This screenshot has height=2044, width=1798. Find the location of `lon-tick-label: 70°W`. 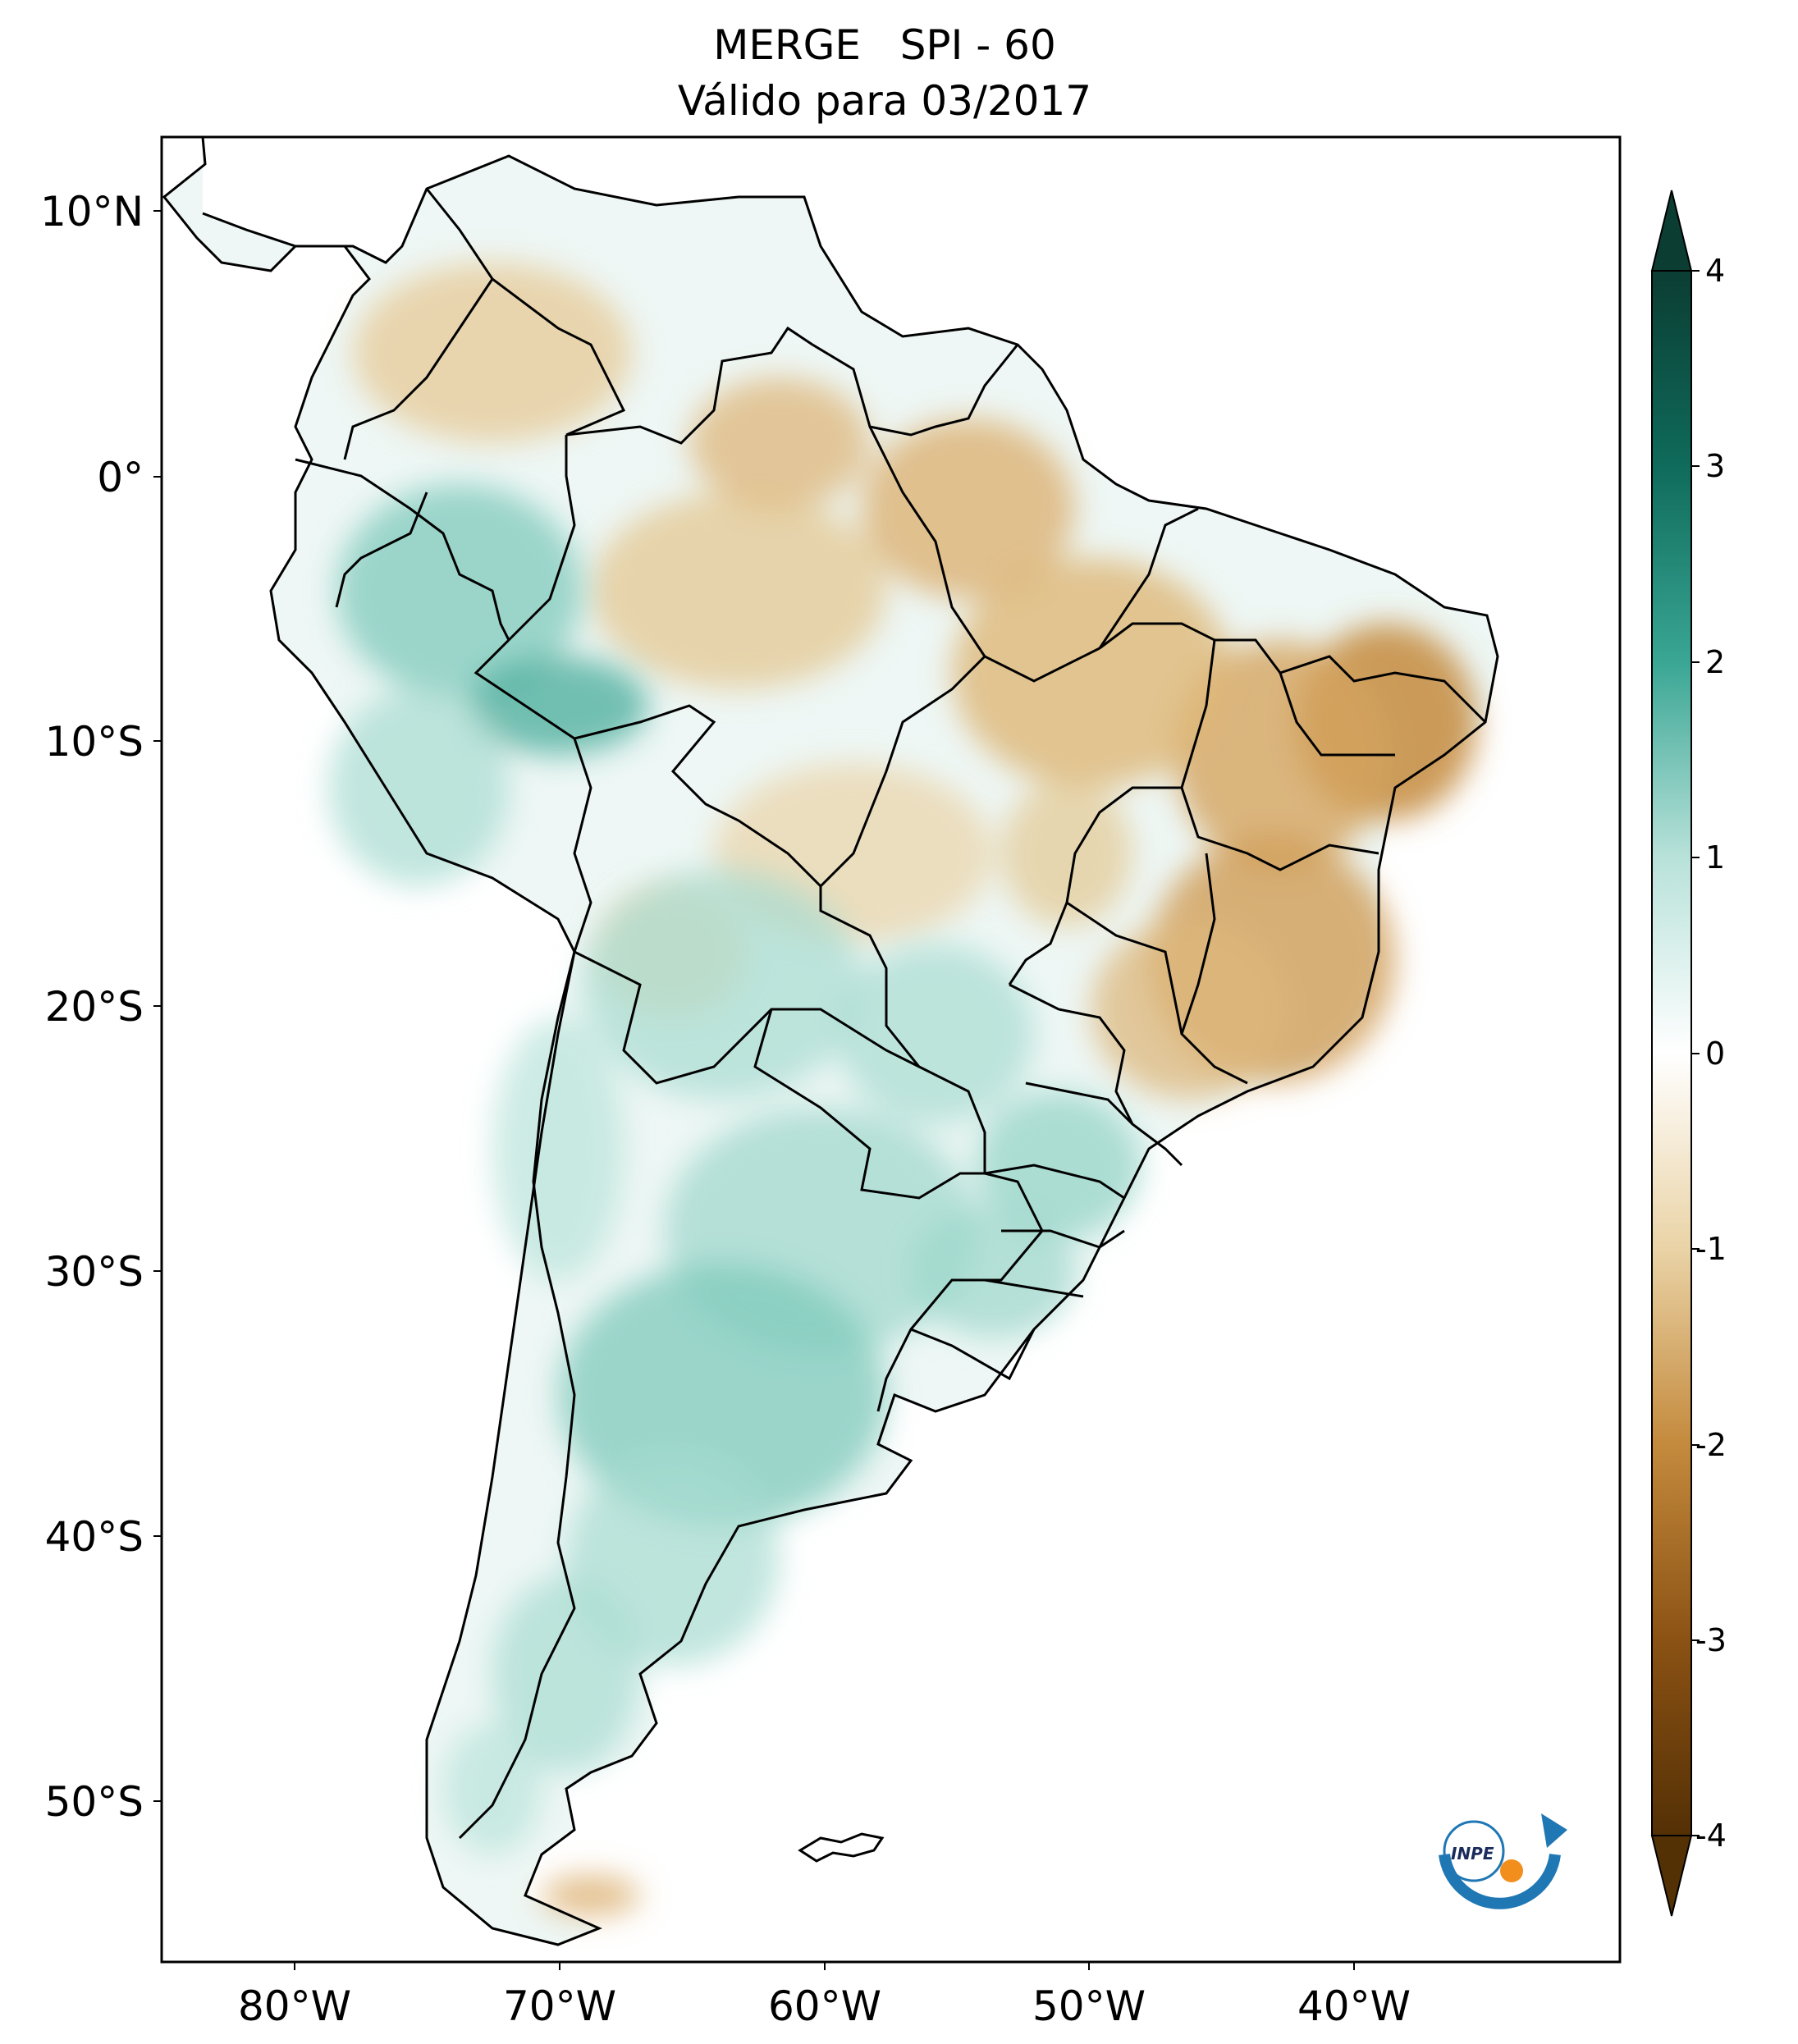

lon-tick-label: 70°W is located at coordinates (559, 2006).